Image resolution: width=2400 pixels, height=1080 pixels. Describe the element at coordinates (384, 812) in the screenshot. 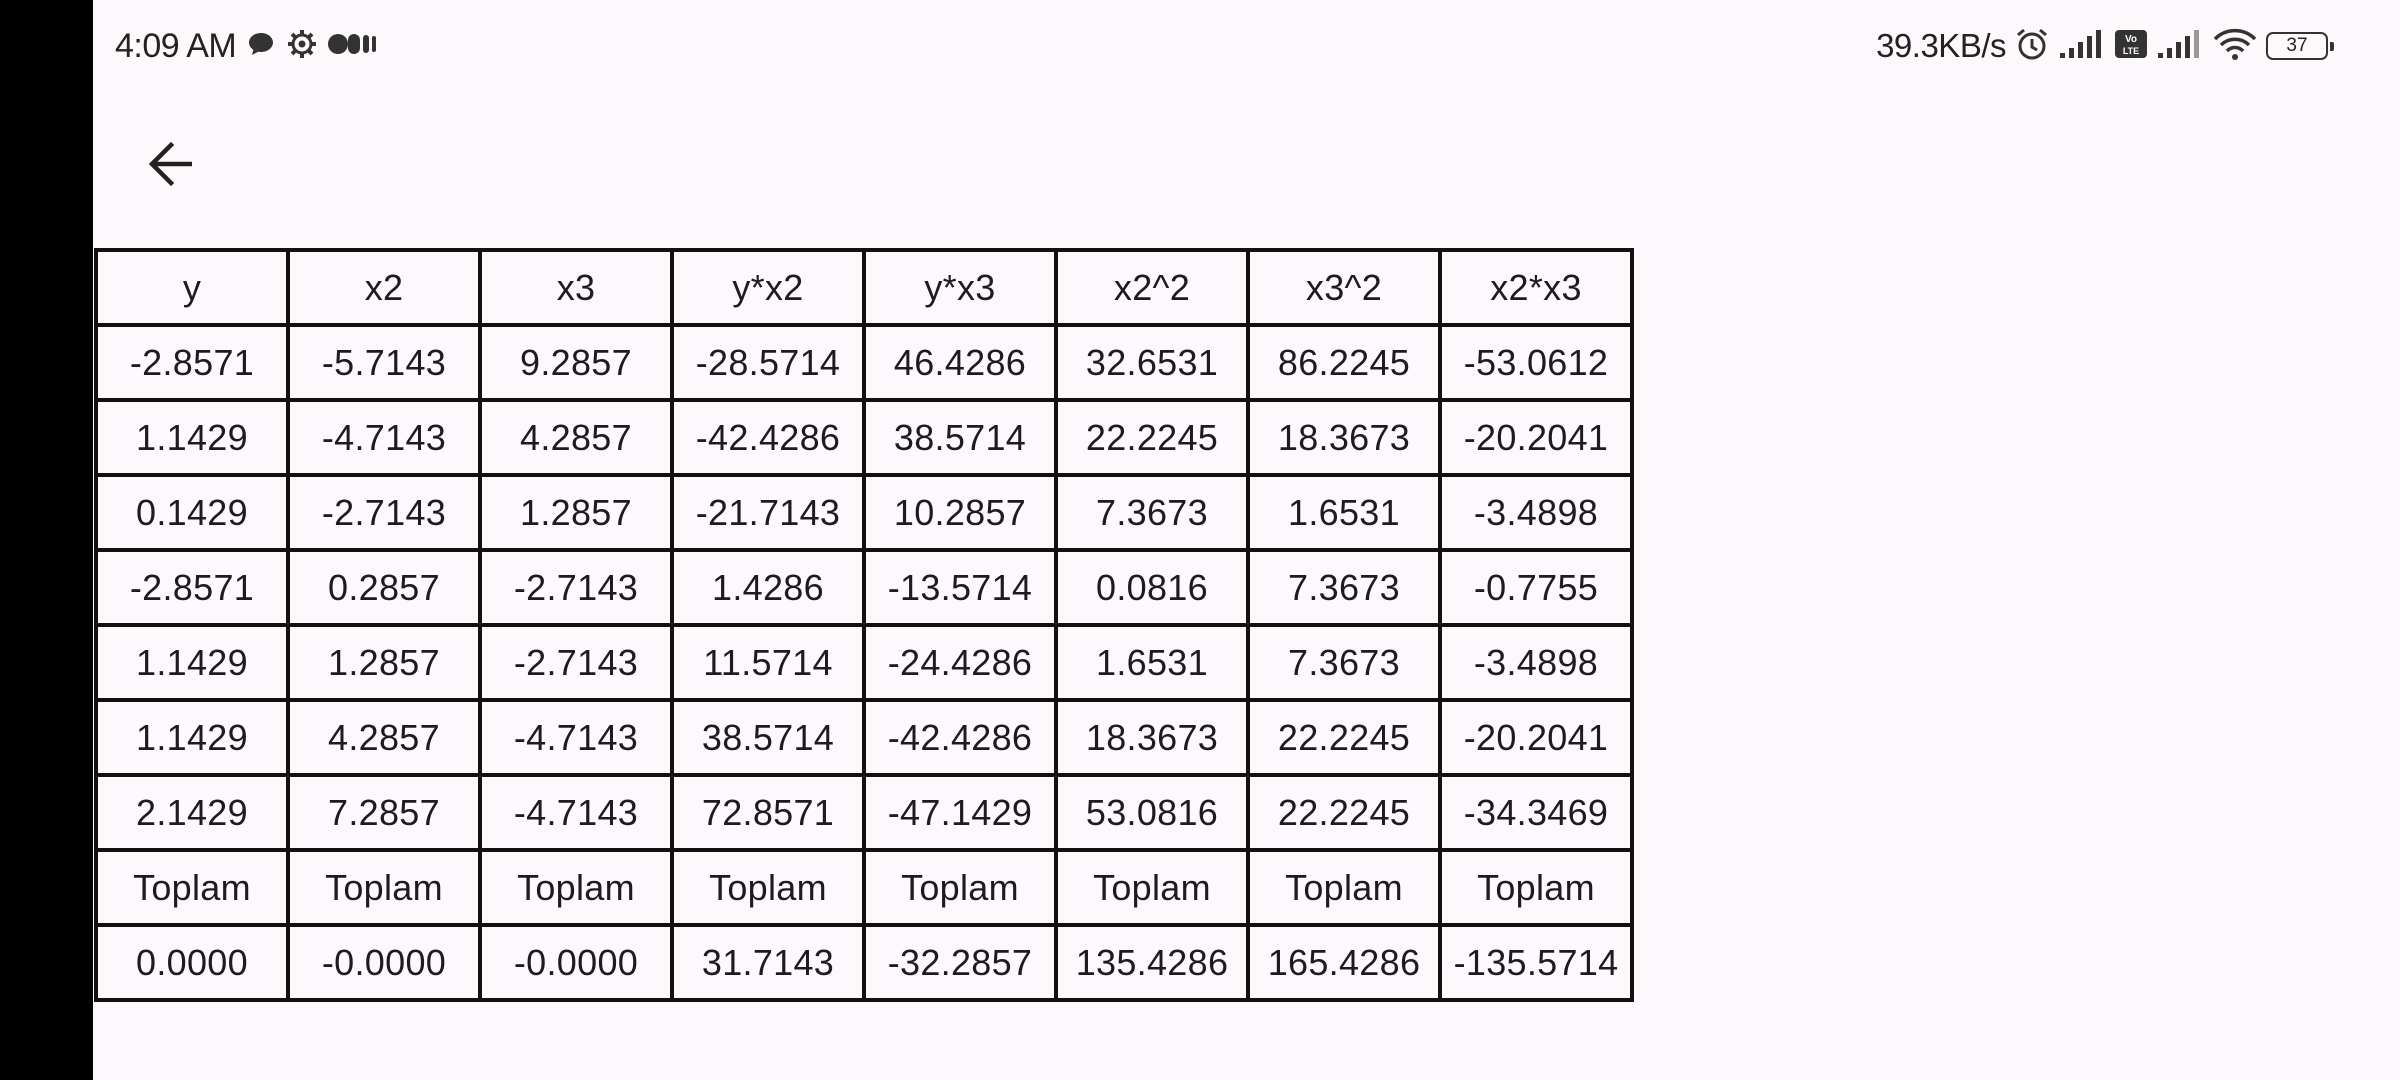

I see `table-cell: 7.2857` at that location.